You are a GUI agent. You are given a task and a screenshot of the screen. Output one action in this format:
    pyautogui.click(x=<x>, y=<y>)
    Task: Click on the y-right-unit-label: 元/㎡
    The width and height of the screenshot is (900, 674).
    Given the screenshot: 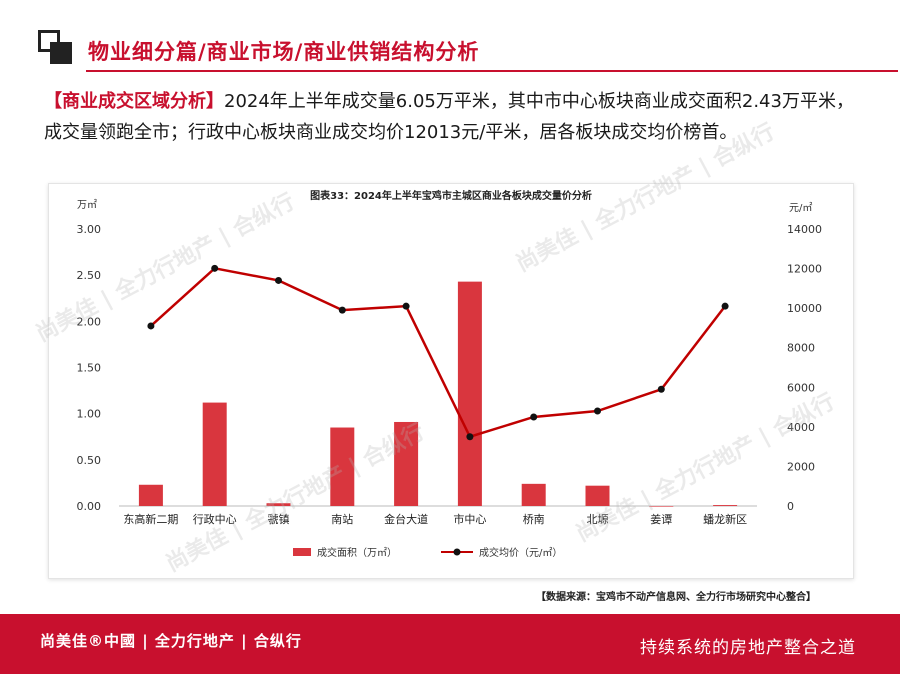 What is the action you would take?
    pyautogui.click(x=800, y=208)
    